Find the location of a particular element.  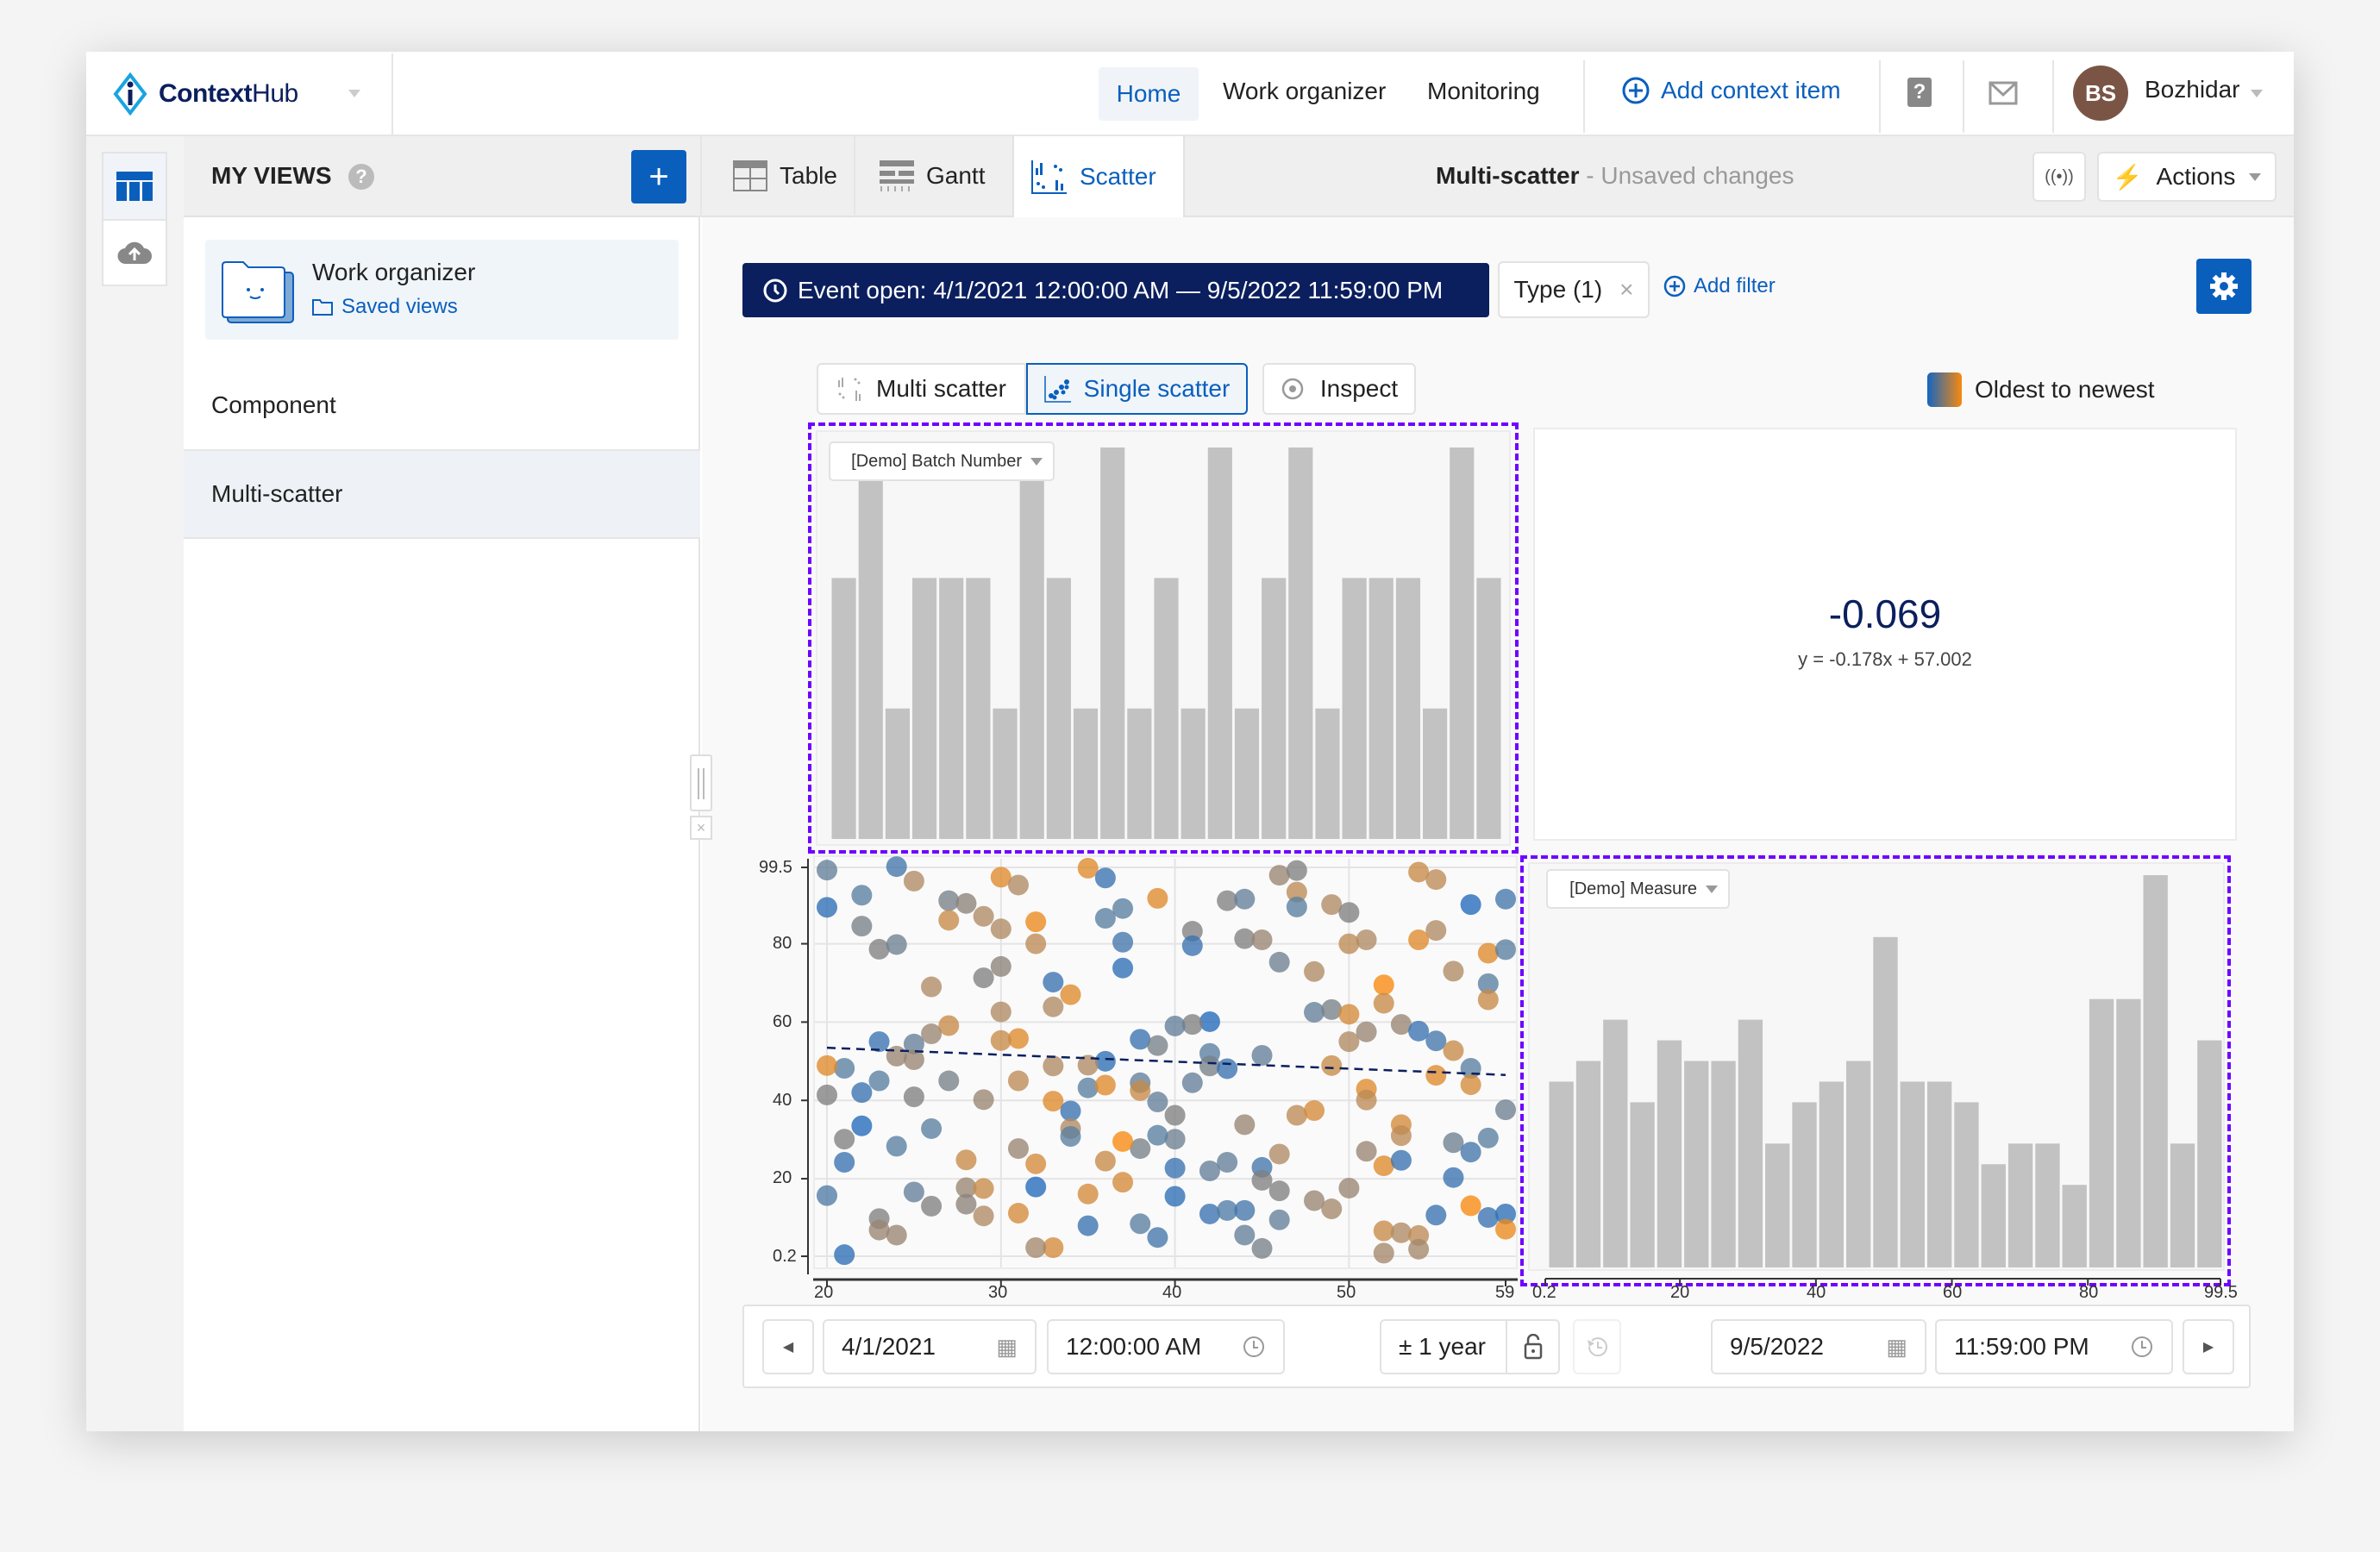

add-context-item-button: Add context item is located at coordinates (1731, 91).